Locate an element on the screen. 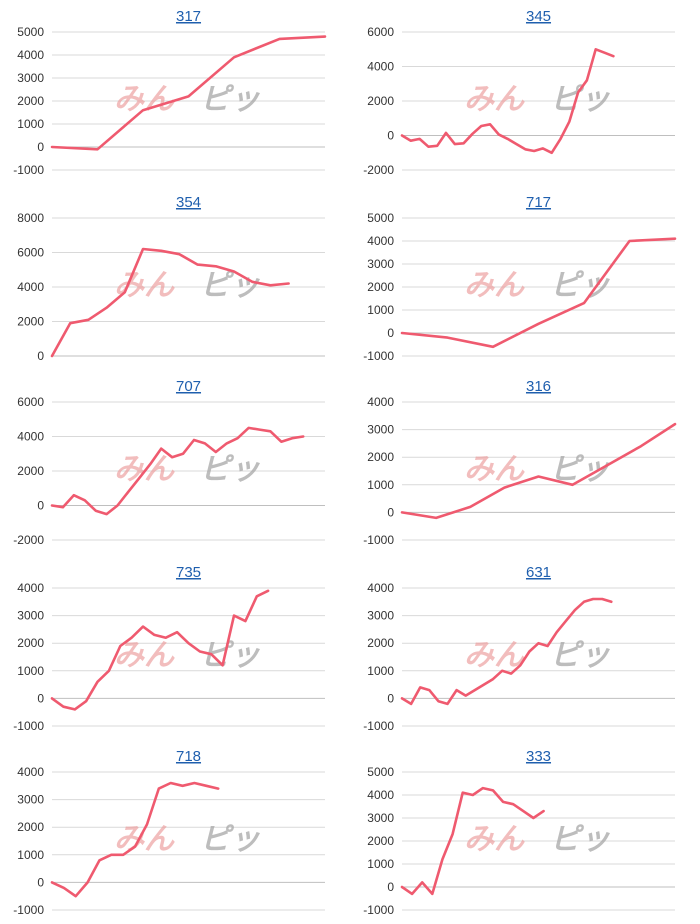  chart-panel-354: 354 0 2000 4000 6000 8000 みん ピッ is located at coordinates (175, 278).